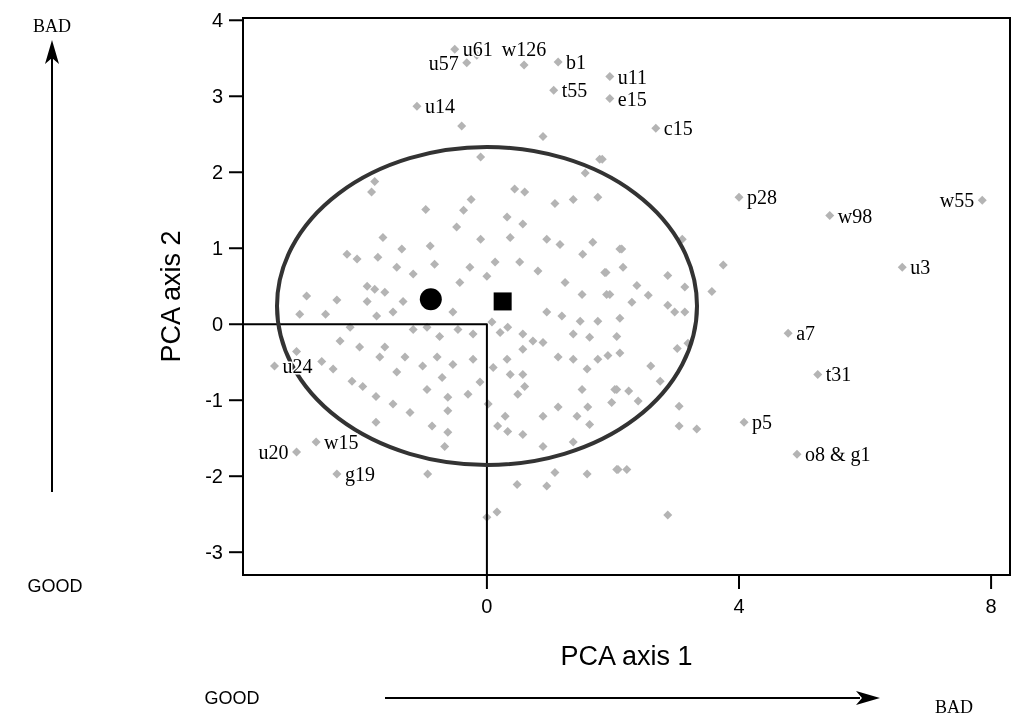 The width and height of the screenshot is (1017, 718). Describe the element at coordinates (487, 606) in the screenshot. I see `x-tick-label: 0` at that location.